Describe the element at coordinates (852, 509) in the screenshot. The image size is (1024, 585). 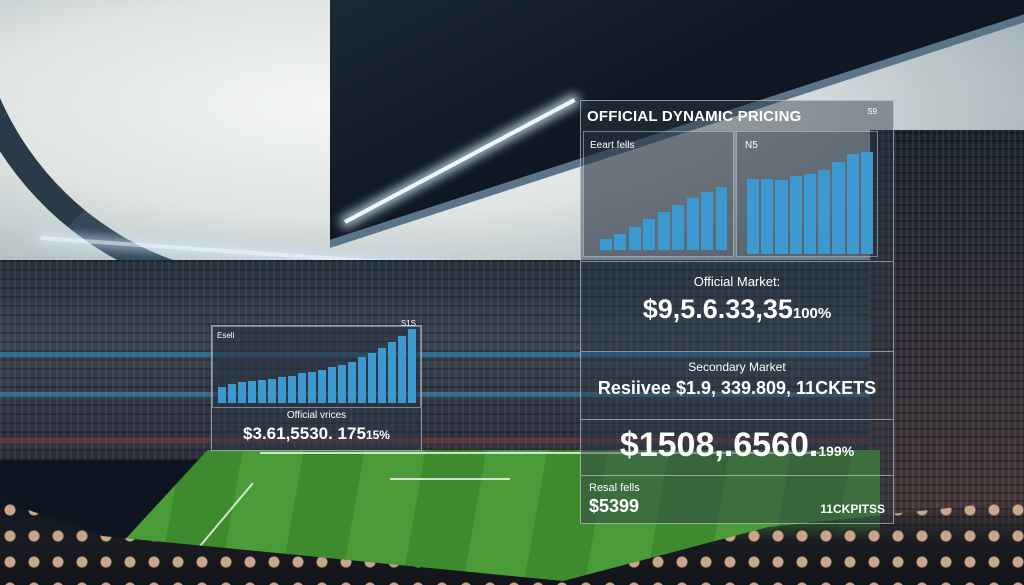
I see `resale-tickets: 11CKPITSS` at that location.